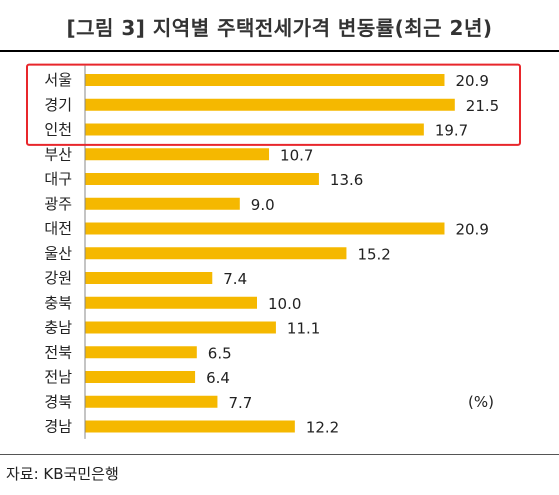  What do you see at coordinates (58, 130) in the screenshot?
I see `category-label: 인천` at bounding box center [58, 130].